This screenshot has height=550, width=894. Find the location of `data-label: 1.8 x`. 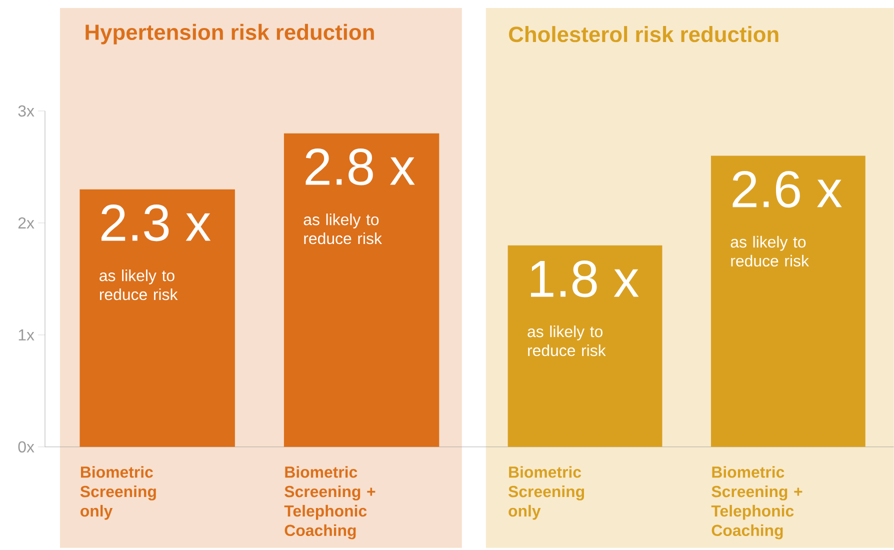

data-label: 1.8 x is located at coordinates (584, 279).